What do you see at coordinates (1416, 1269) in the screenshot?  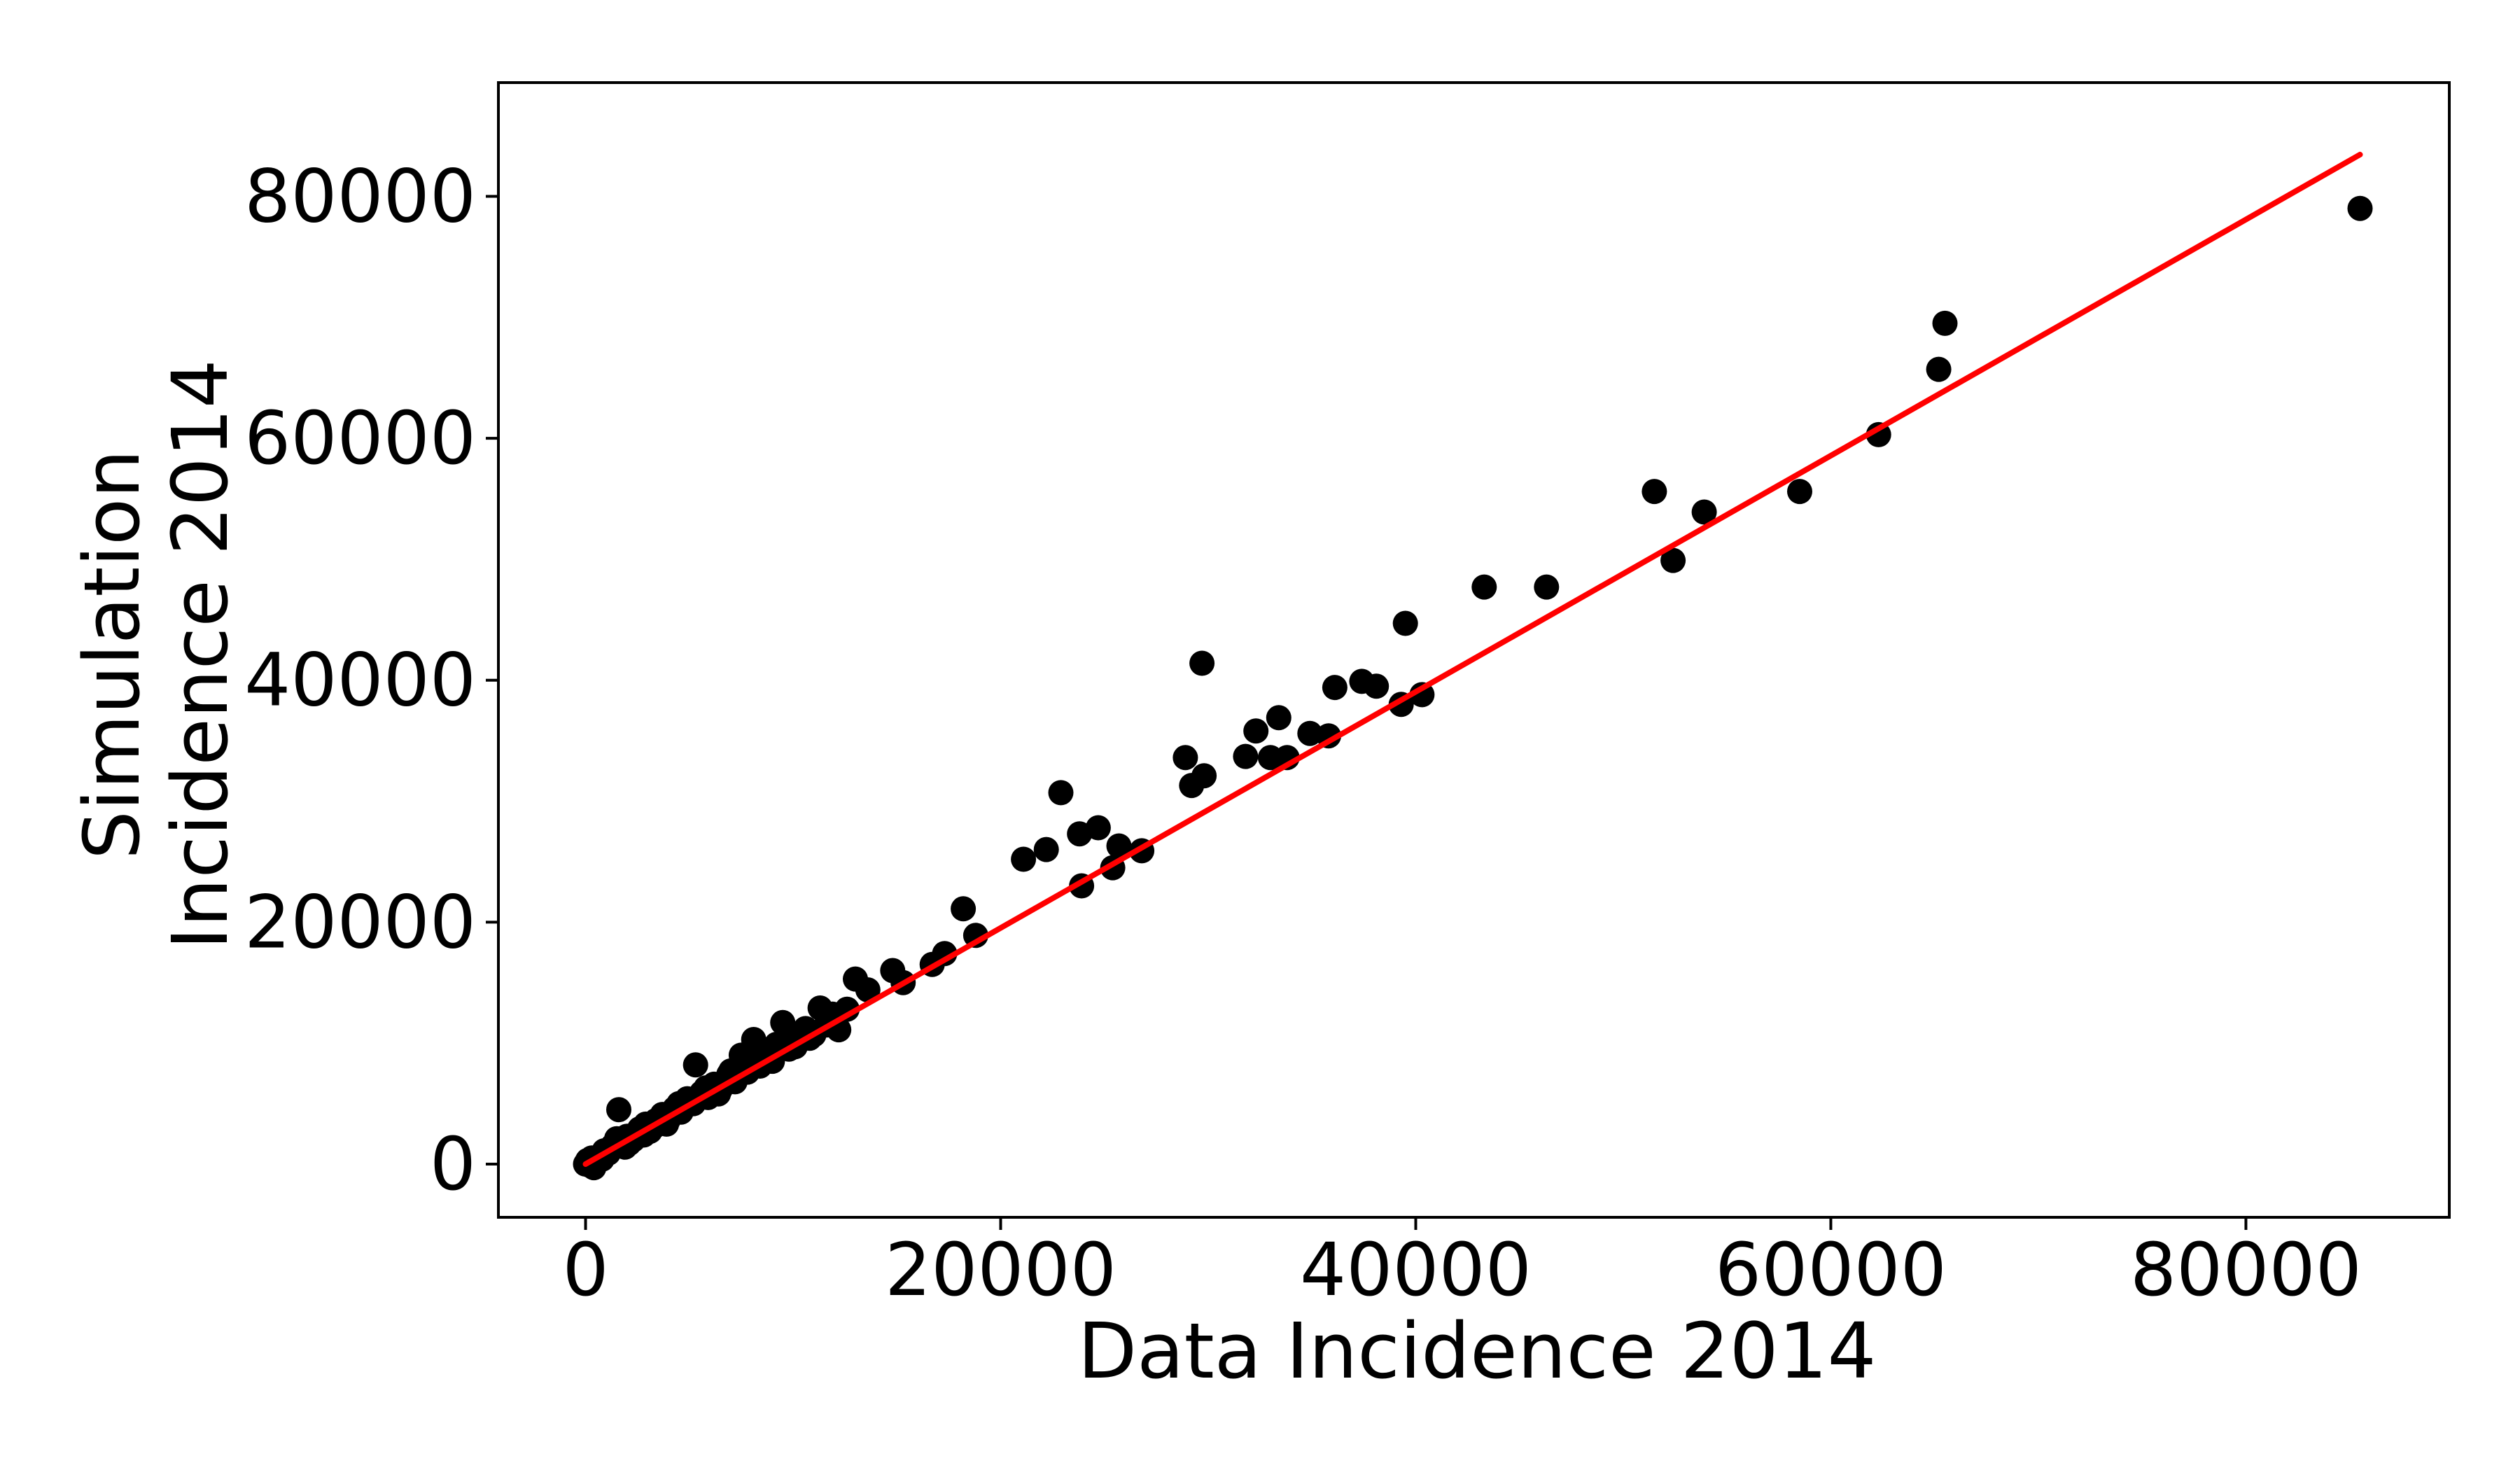 I see `x-tick-label: 40000` at bounding box center [1416, 1269].